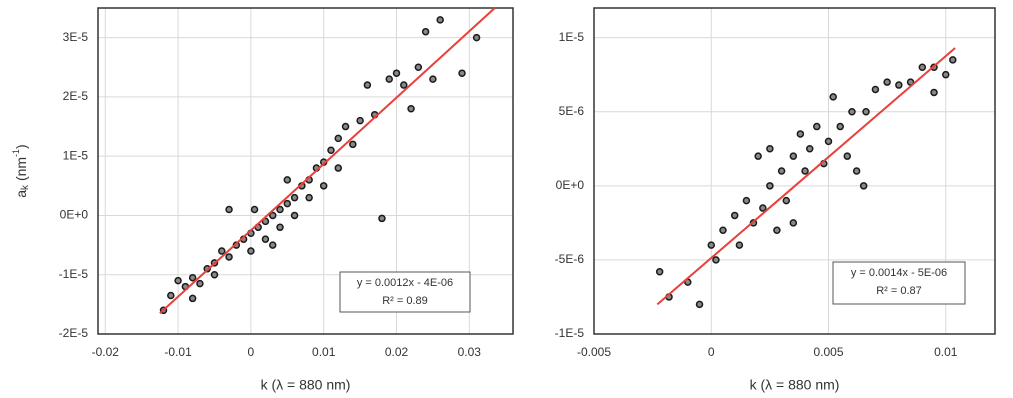 This screenshot has height=398, width=1013. Describe the element at coordinates (470, 352) in the screenshot. I see `x-tick-label: 0.03` at that location.